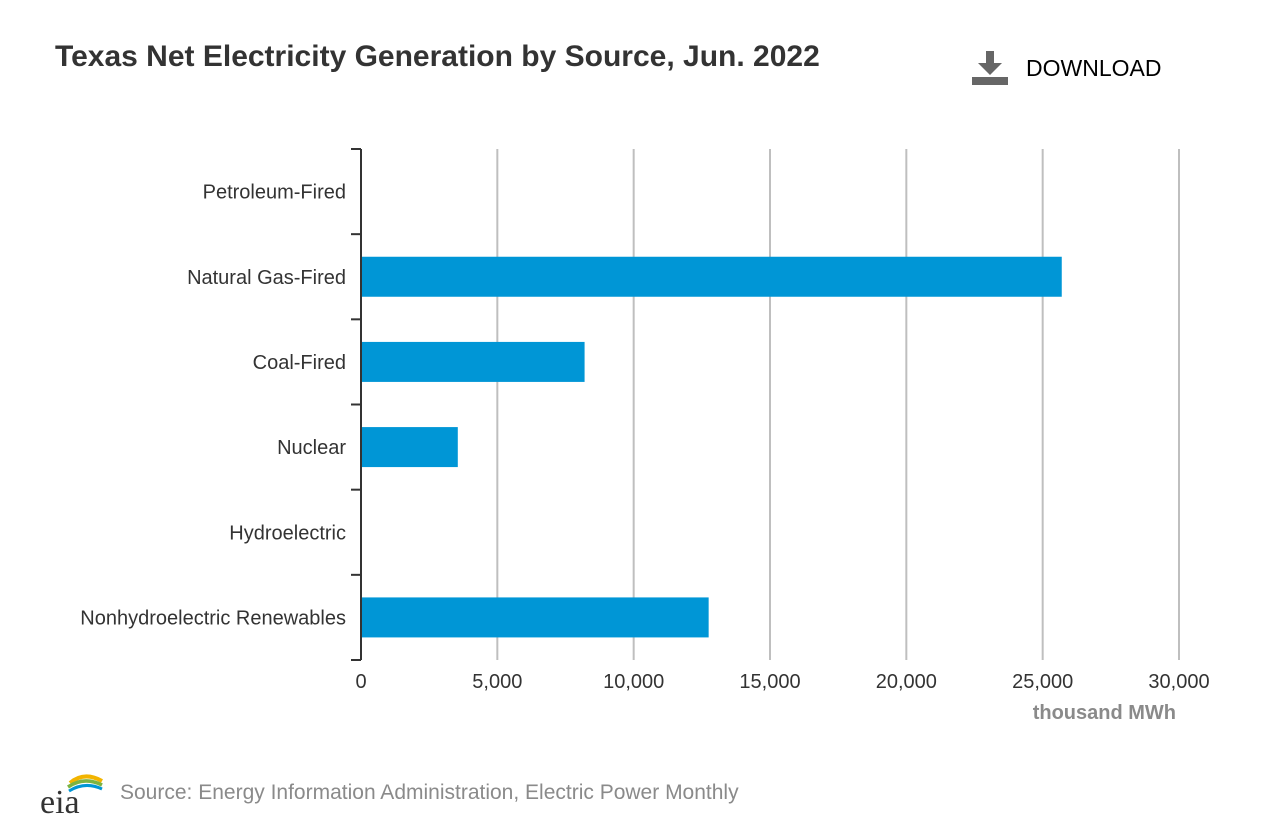 The height and width of the screenshot is (828, 1284). I want to click on x-tick-label: 25,000, so click(1042, 682).